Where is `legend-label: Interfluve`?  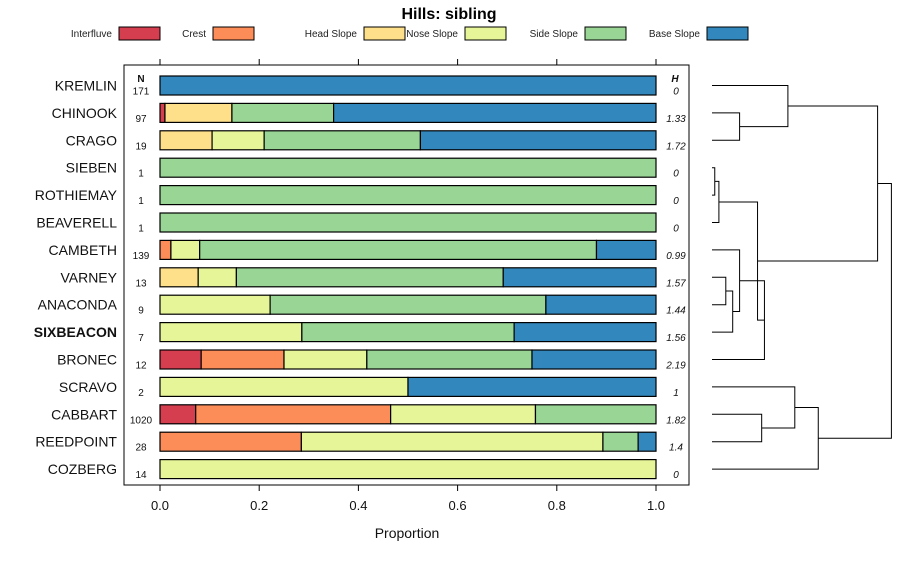
legend-label: Interfluve is located at coordinates (92, 34).